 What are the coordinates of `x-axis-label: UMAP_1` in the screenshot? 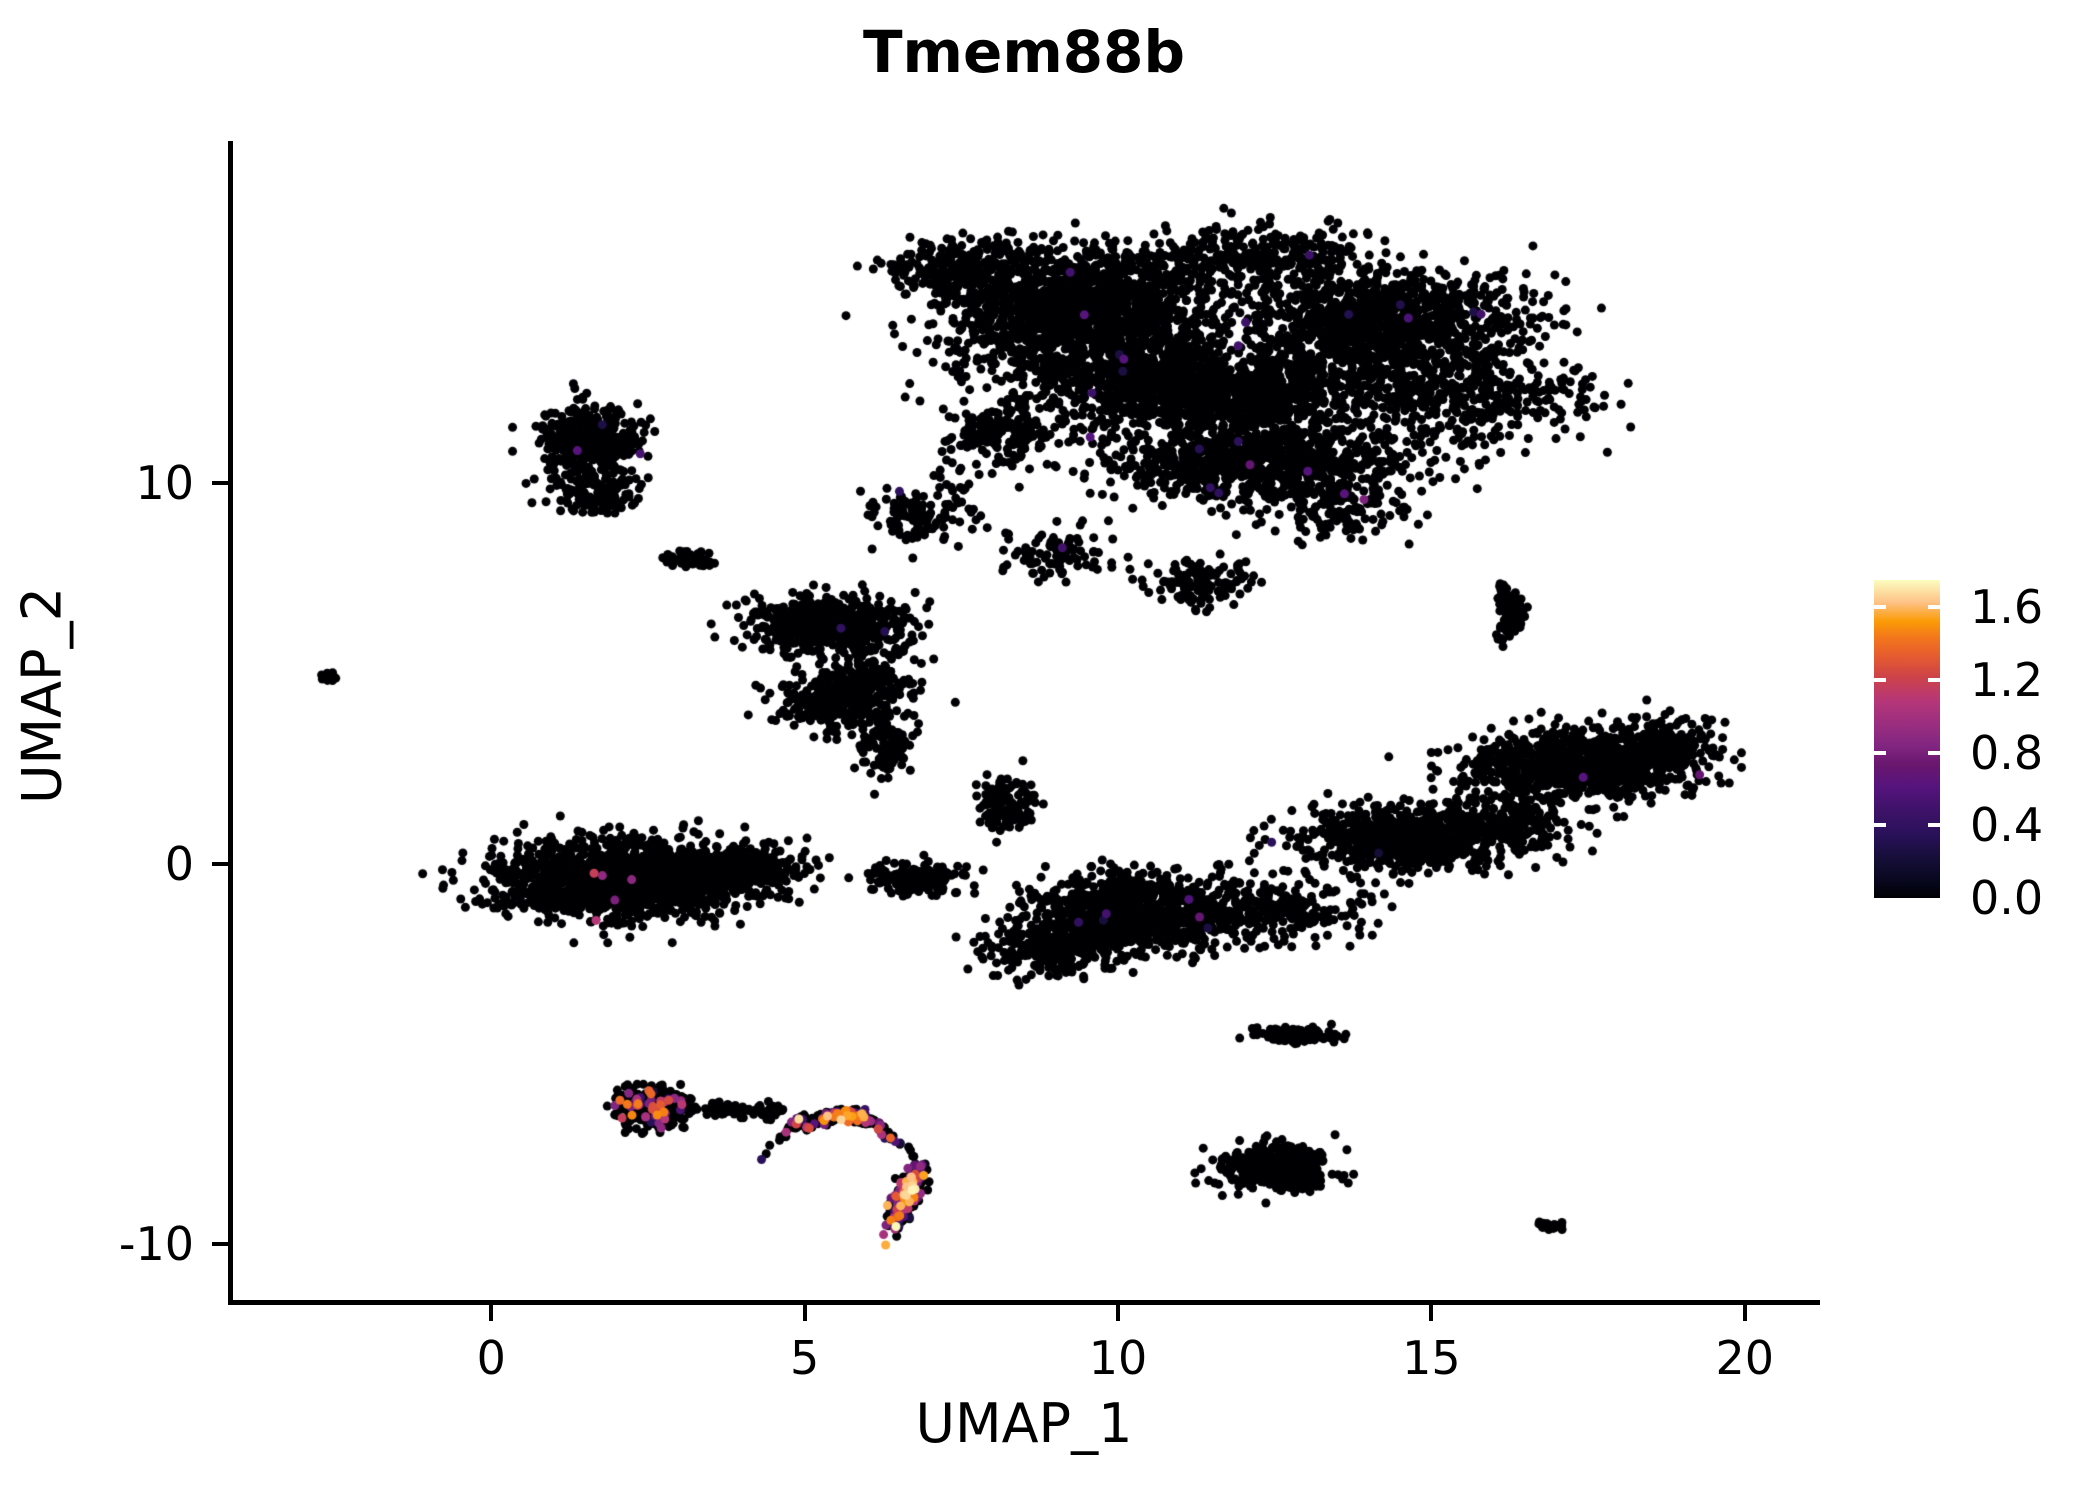 It's located at (1024, 1423).